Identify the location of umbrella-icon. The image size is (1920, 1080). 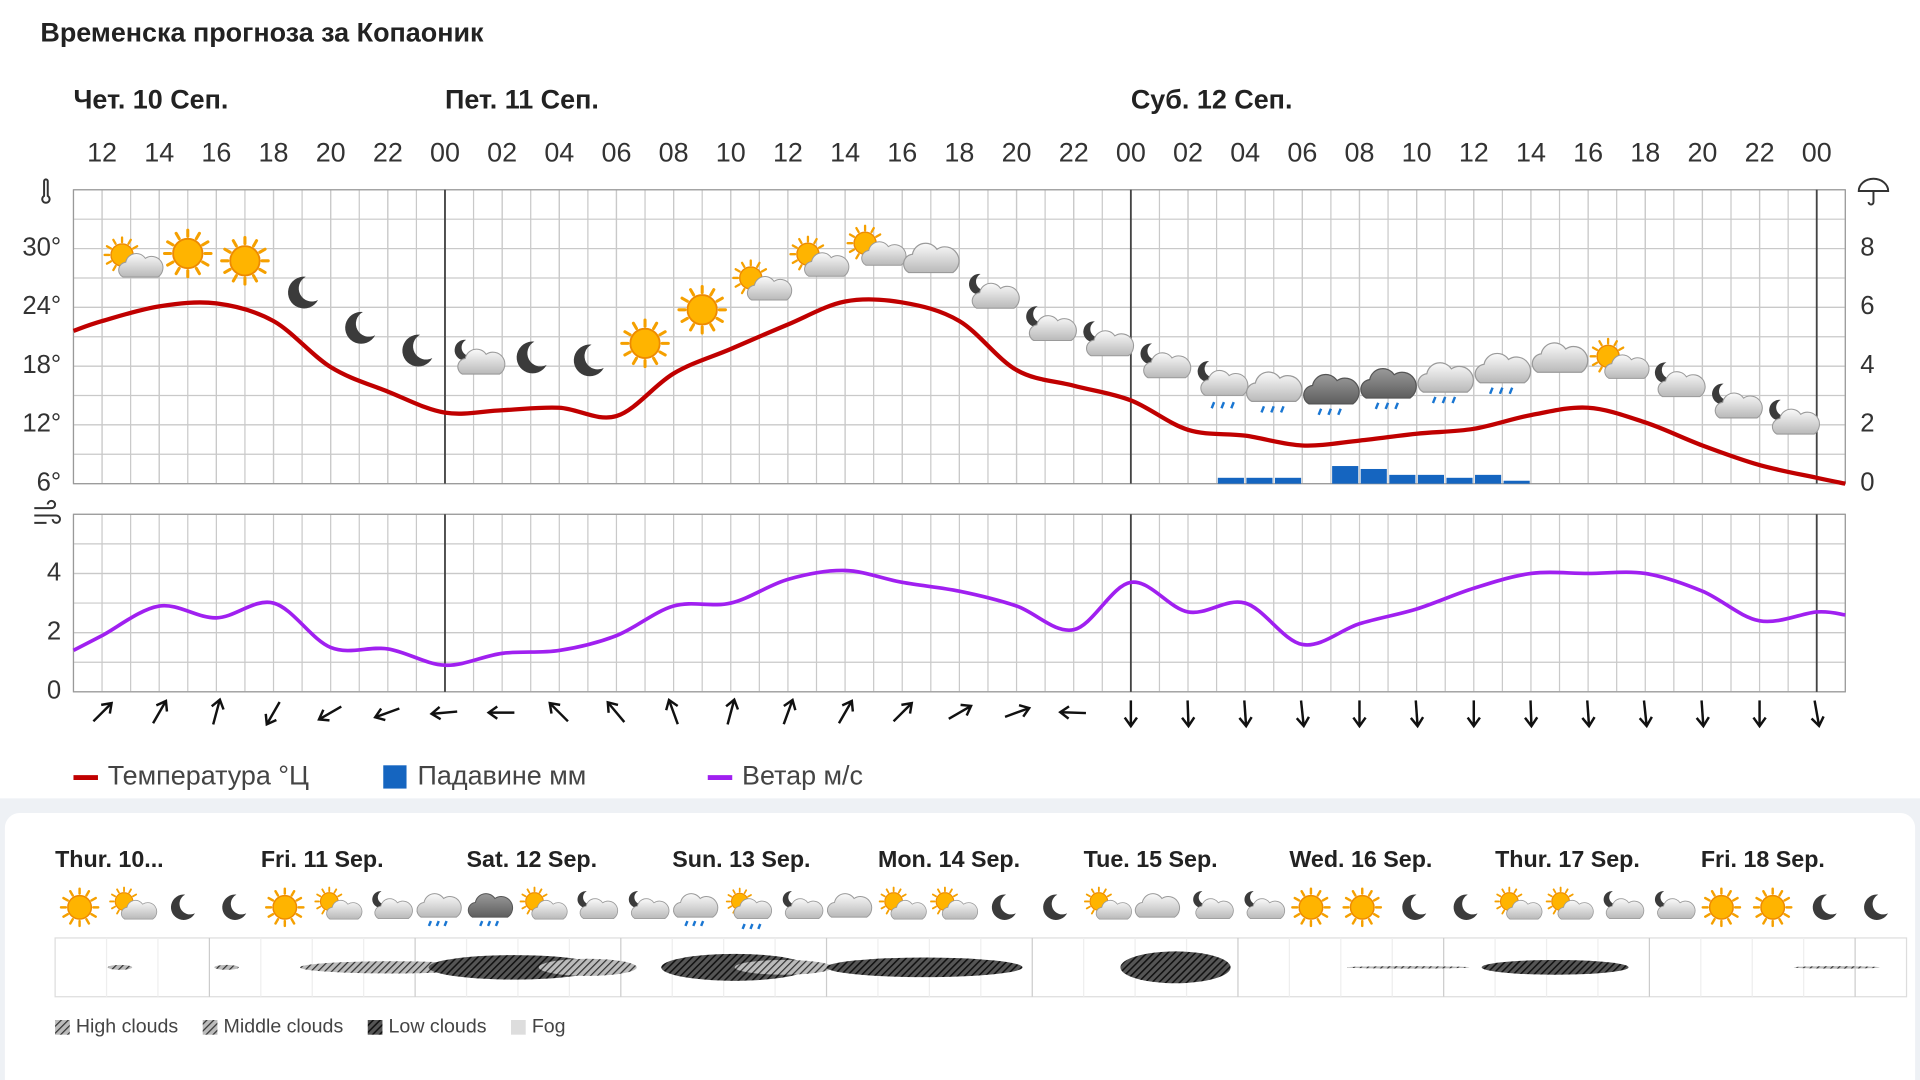
(1873, 191).